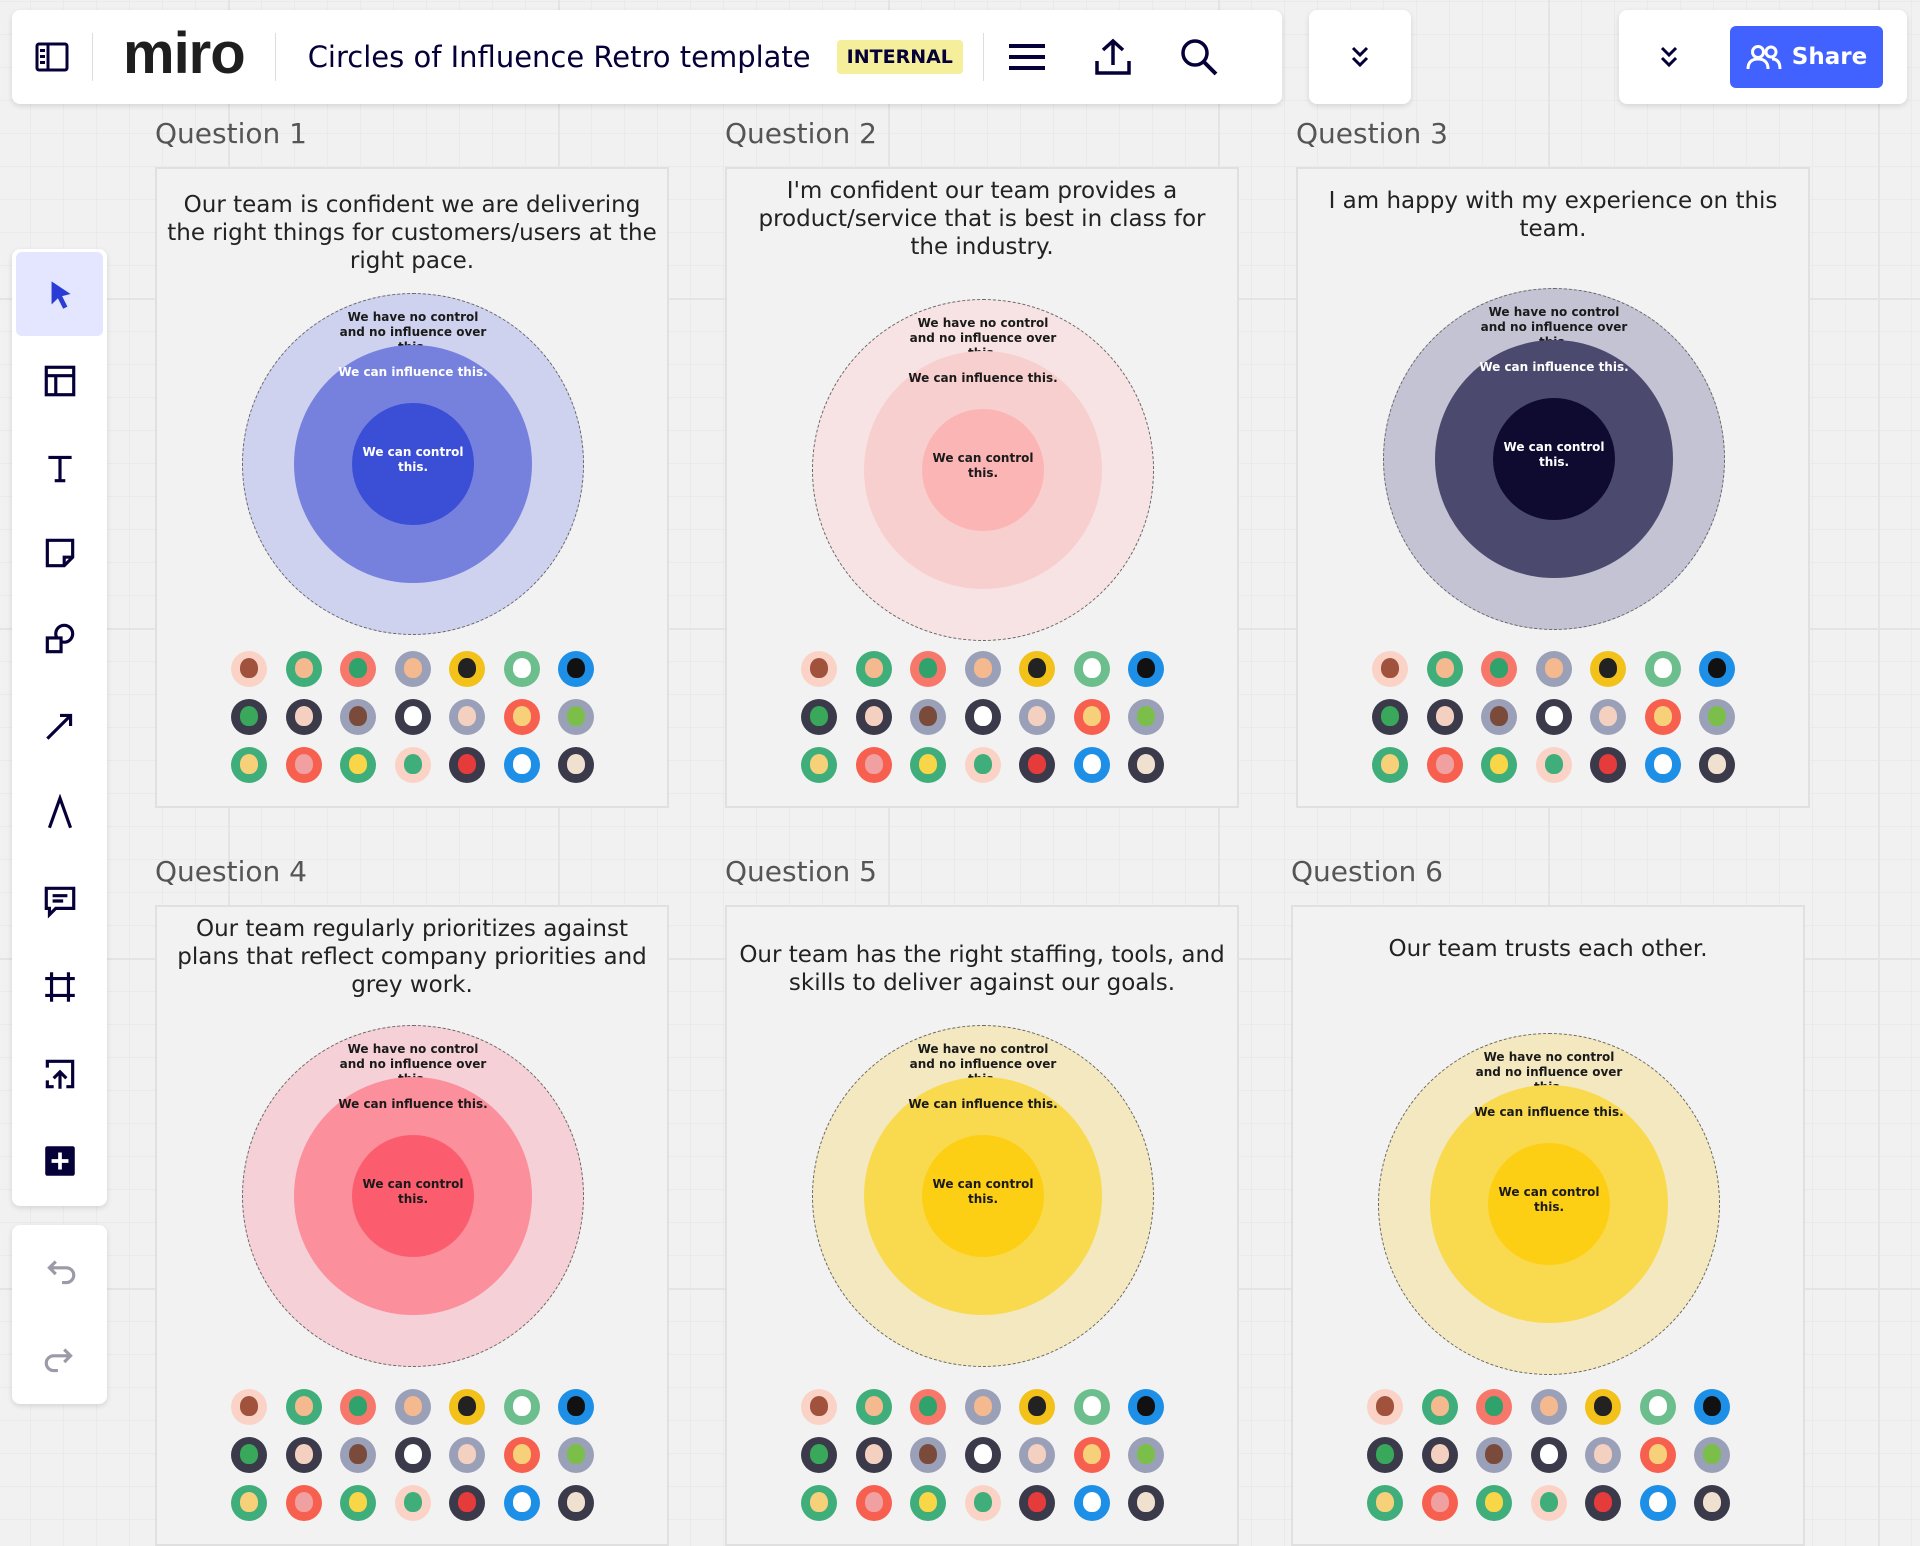  What do you see at coordinates (59, 1360) in the screenshot?
I see `redo-button` at bounding box center [59, 1360].